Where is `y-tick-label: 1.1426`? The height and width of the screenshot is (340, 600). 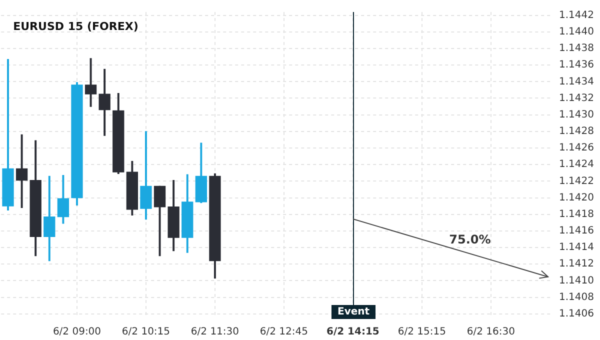 y-tick-label: 1.1426 is located at coordinates (576, 148).